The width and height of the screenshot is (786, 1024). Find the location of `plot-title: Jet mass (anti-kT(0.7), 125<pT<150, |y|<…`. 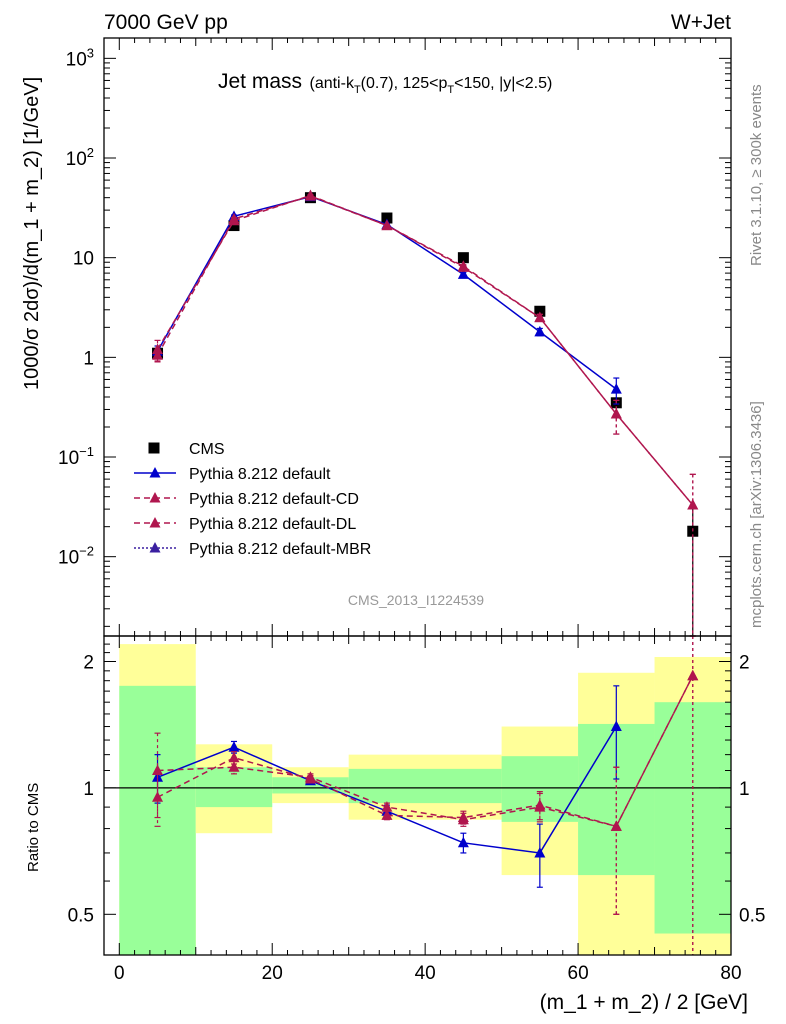

plot-title: Jet mass (anti-kT(0.7), 125<pT<150, |y|<… is located at coordinates (385, 83).